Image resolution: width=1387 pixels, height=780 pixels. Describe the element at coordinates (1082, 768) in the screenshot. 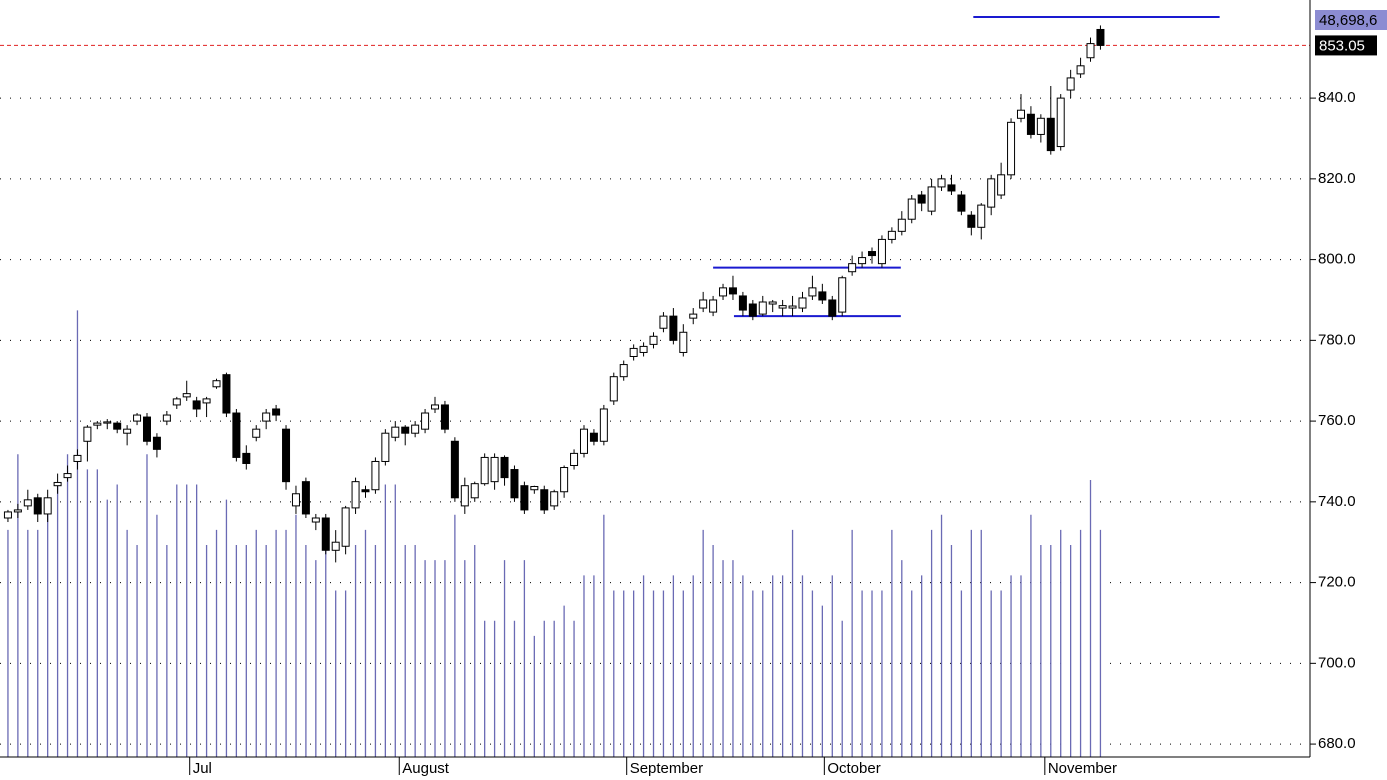

I see `x-tick-label: November` at that location.